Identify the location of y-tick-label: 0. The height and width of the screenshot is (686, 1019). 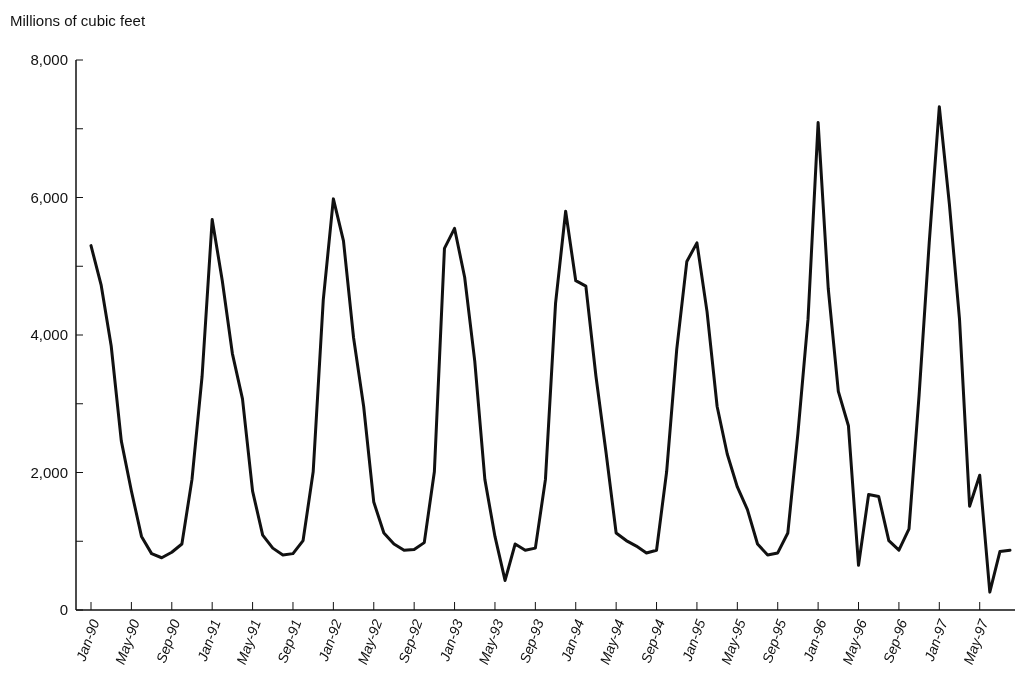
(63, 610).